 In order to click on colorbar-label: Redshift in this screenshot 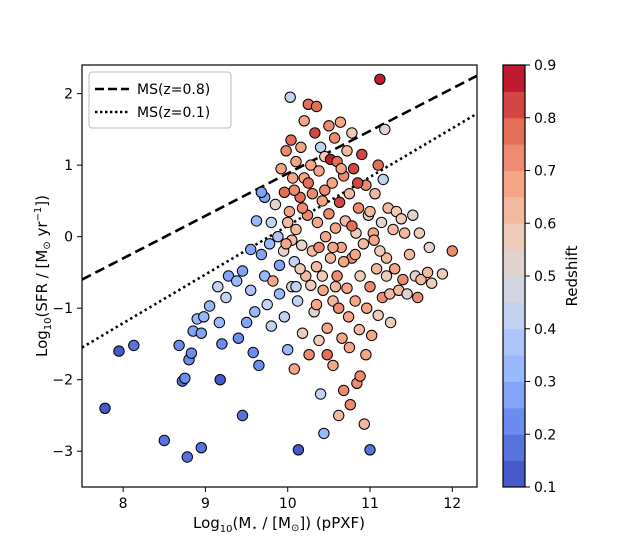, I will do `click(572, 275)`.